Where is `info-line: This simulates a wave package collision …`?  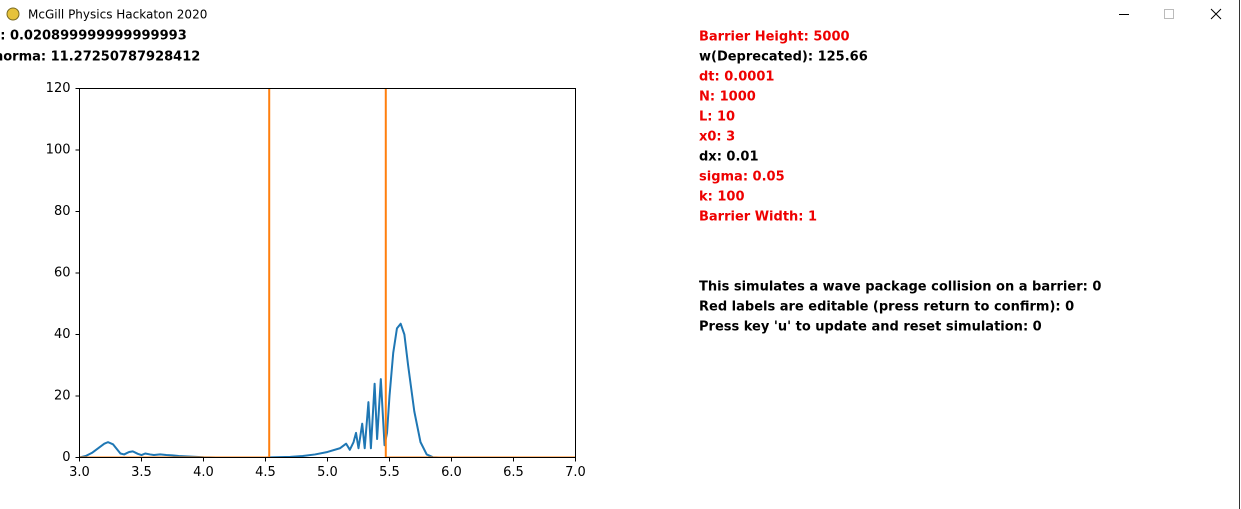
info-line: This simulates a wave package collision … is located at coordinates (900, 287).